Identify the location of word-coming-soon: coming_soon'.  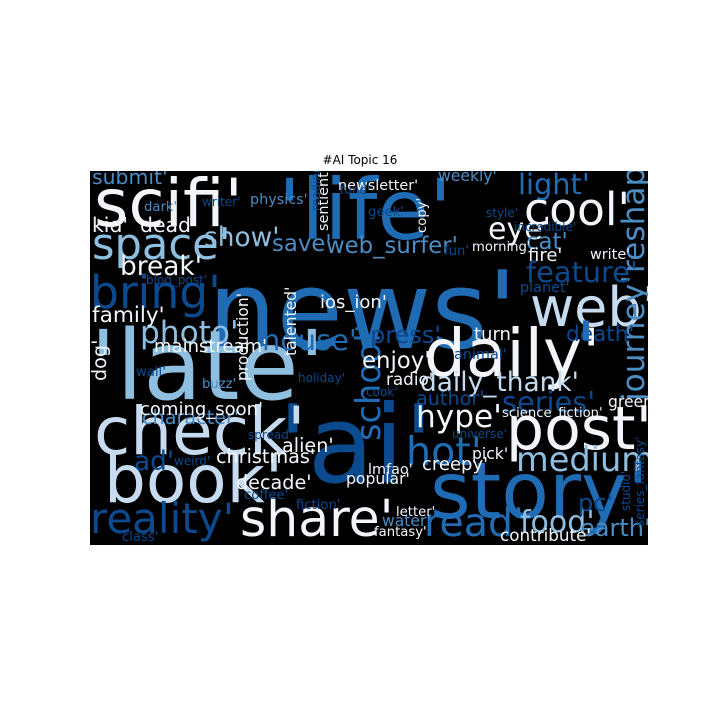
(201, 409).